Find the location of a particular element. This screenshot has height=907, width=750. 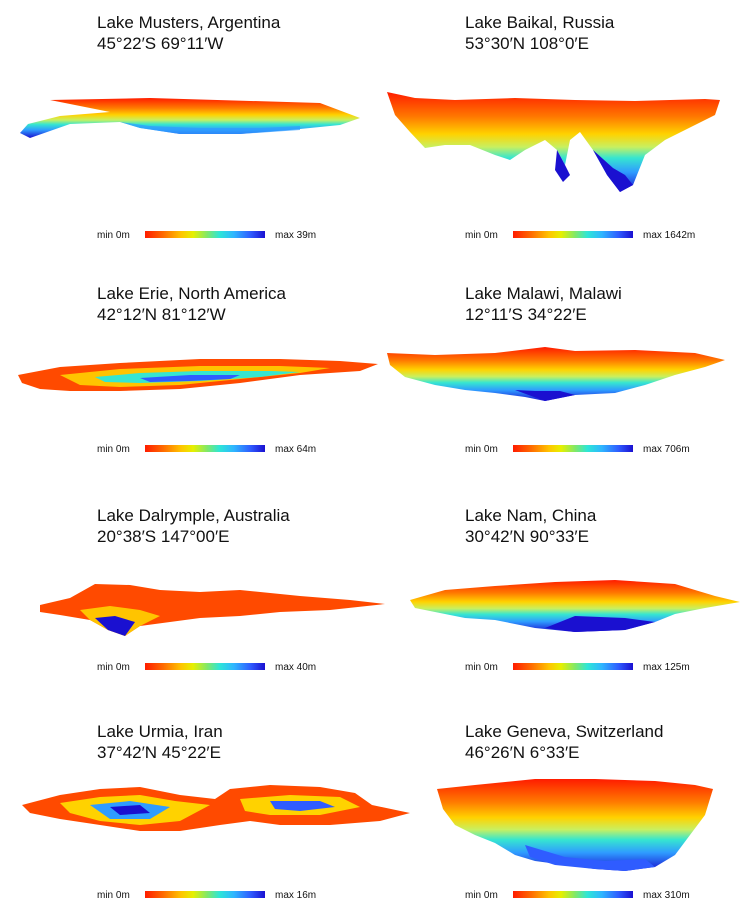

lake-bathymetry-dalrymple is located at coordinates (212, 610).